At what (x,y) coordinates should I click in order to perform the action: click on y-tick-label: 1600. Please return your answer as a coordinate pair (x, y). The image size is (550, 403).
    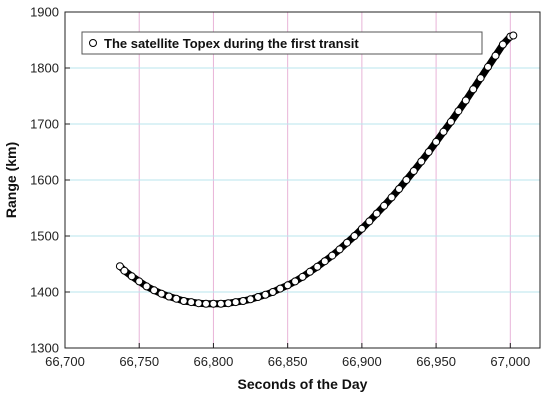
    Looking at the image, I should click on (44, 180).